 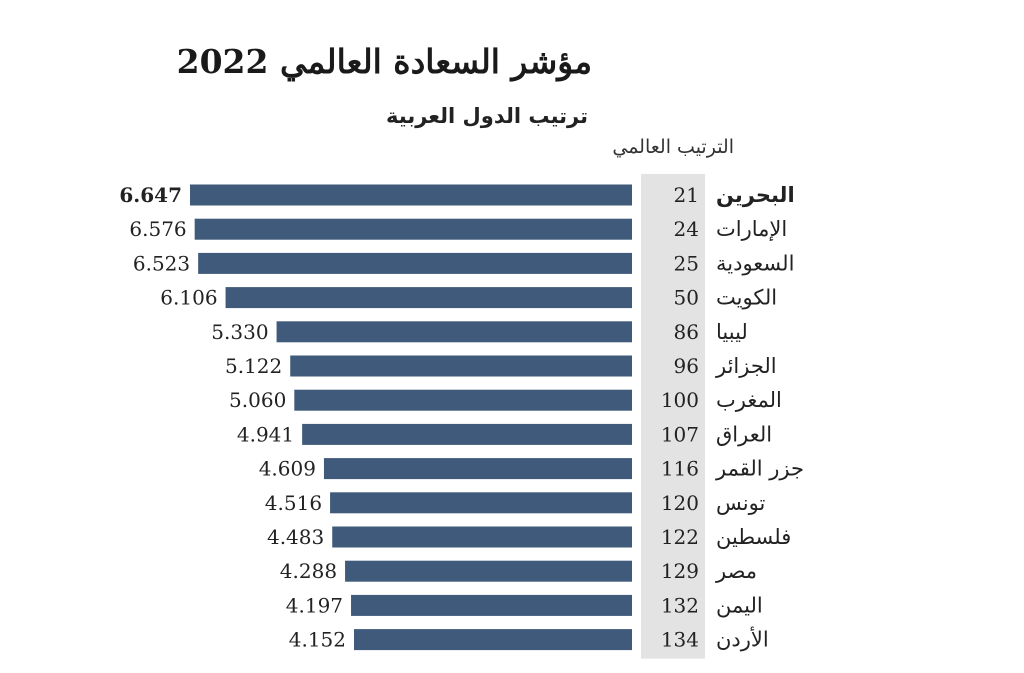 I want to click on rank-number-5: 86, so click(x=686, y=332).